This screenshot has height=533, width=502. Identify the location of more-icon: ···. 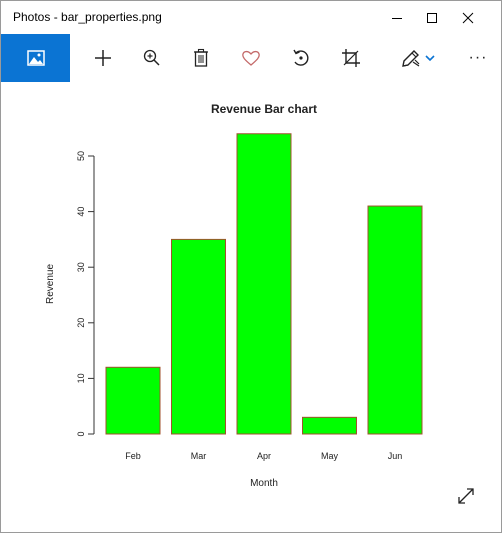
(478, 57).